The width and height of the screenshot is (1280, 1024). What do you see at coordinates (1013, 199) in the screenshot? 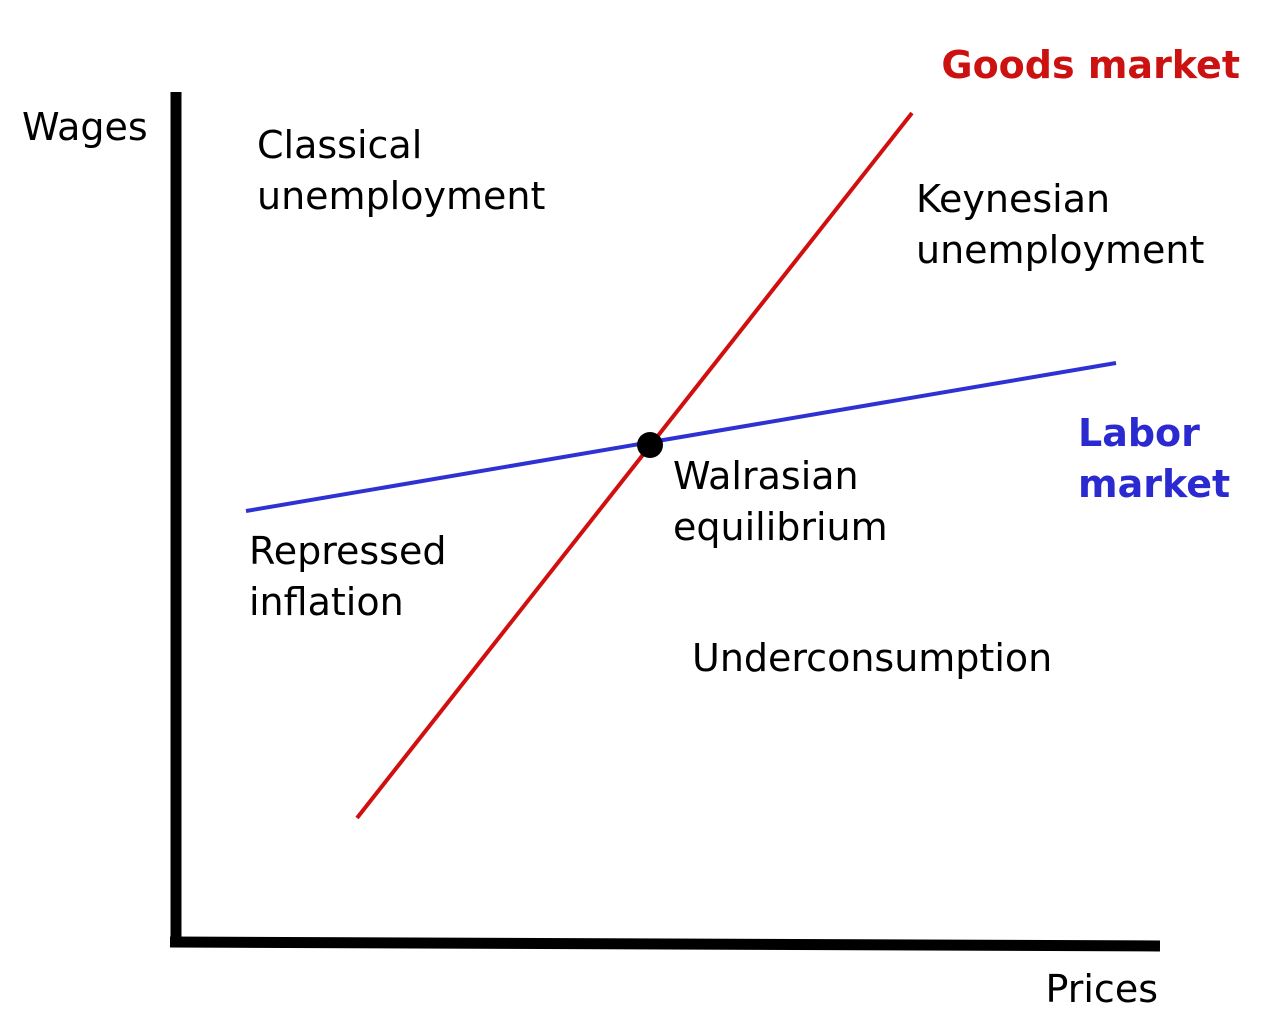
I see `region-label: Keynesian` at bounding box center [1013, 199].